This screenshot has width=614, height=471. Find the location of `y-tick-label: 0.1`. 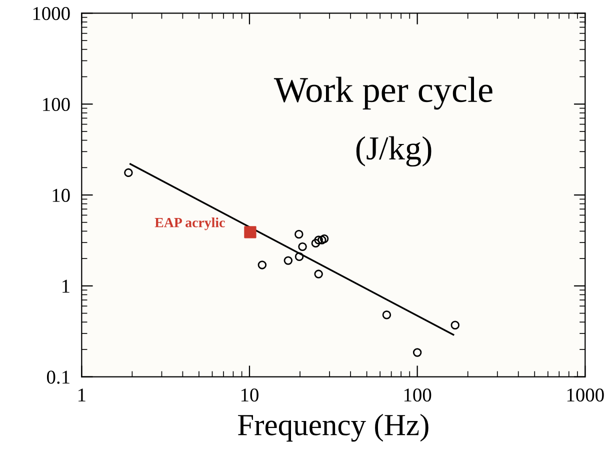

y-tick-label: 0.1 is located at coordinates (58, 377).